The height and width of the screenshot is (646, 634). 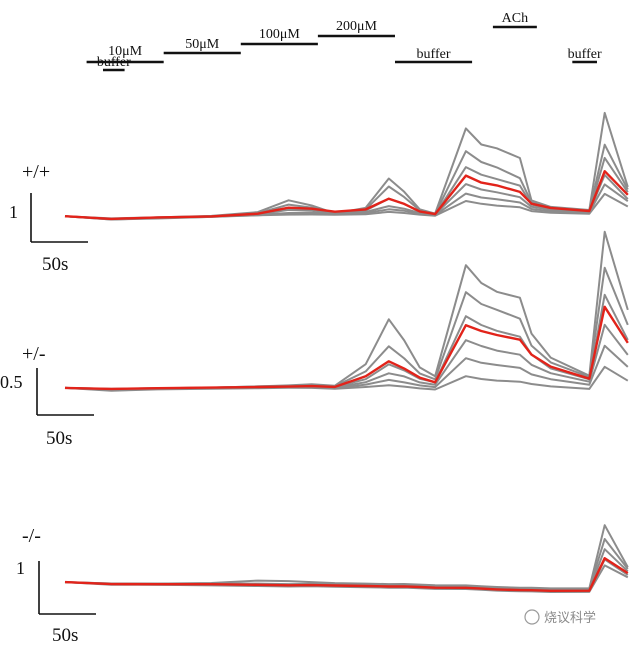 What do you see at coordinates (13, 212) in the screenshot?
I see `scale-value-label-1: 1` at bounding box center [13, 212].